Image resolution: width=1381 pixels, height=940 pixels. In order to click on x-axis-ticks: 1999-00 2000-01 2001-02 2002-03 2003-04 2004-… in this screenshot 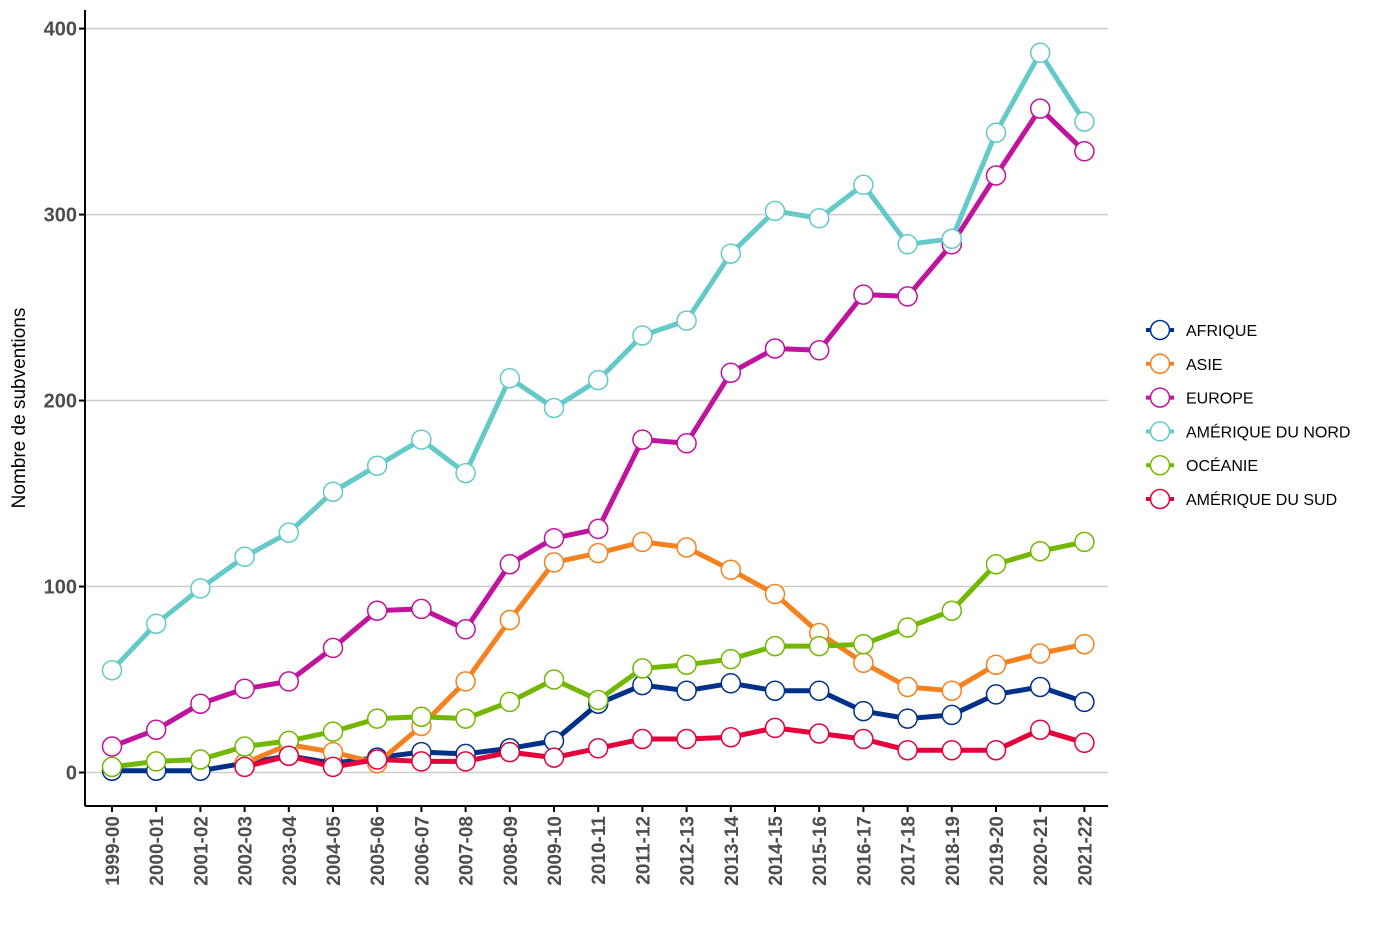, I will do `click(599, 846)`.